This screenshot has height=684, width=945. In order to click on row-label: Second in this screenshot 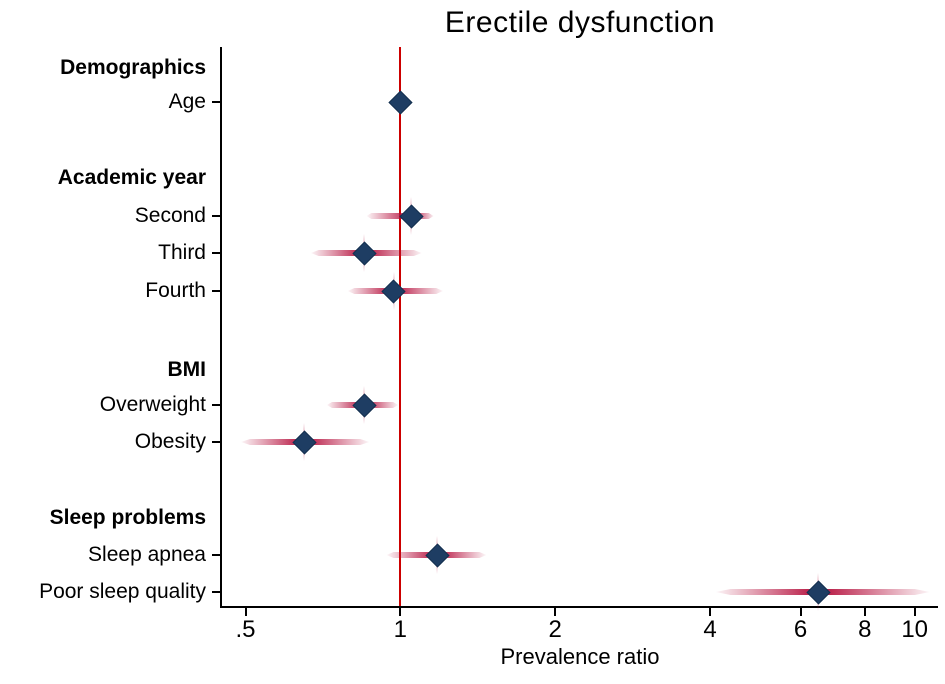, I will do `click(170, 215)`.